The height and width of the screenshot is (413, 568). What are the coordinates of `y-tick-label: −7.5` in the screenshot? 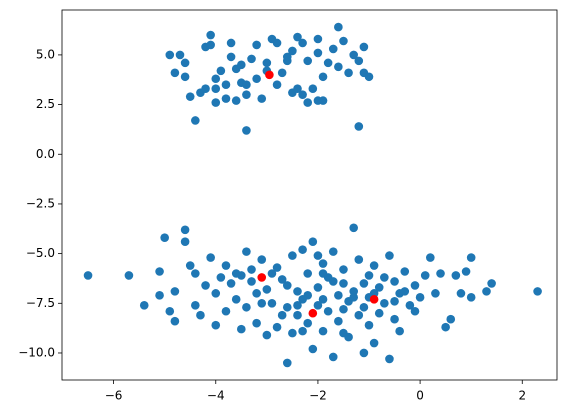 It's located at (40, 303).